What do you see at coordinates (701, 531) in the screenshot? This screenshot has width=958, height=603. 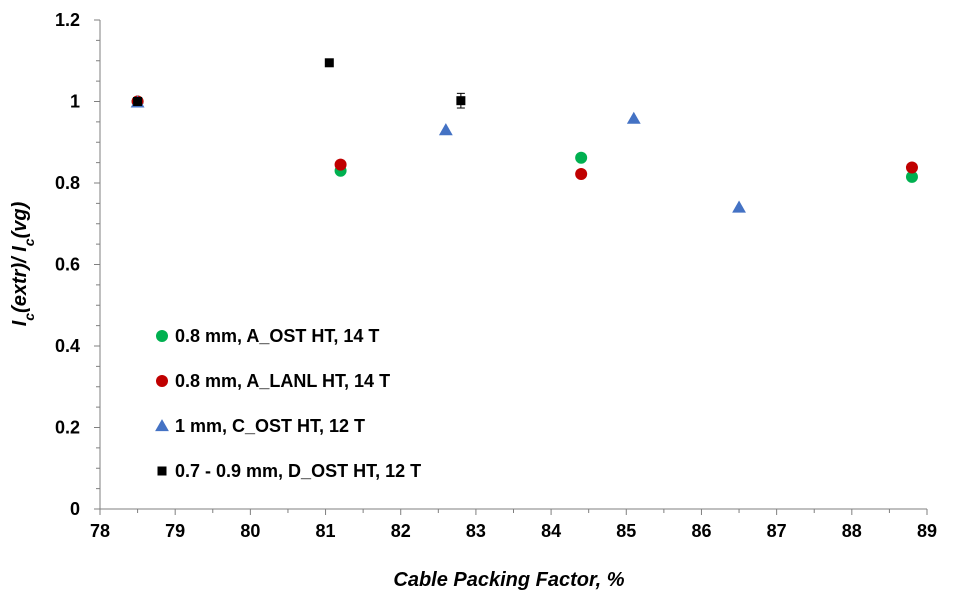 I see `x-tick-label: 86` at bounding box center [701, 531].